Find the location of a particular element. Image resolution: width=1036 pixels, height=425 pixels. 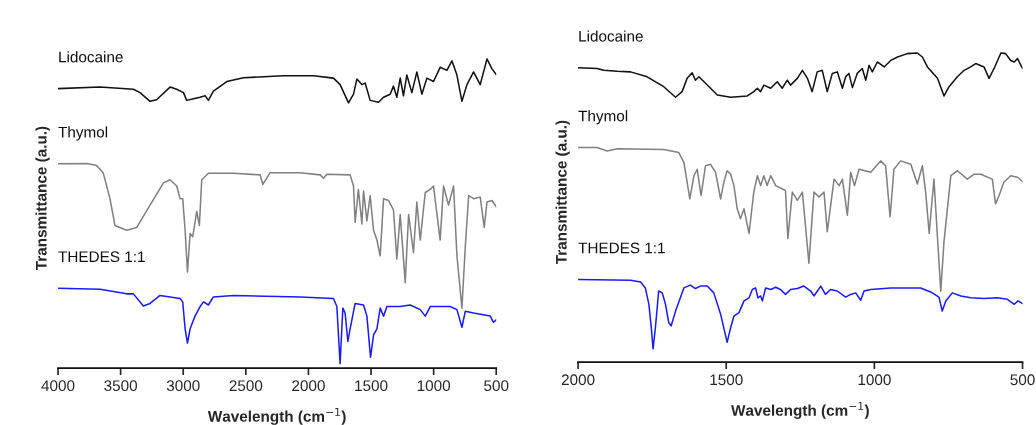

x-tick-label: 3000 is located at coordinates (183, 386).